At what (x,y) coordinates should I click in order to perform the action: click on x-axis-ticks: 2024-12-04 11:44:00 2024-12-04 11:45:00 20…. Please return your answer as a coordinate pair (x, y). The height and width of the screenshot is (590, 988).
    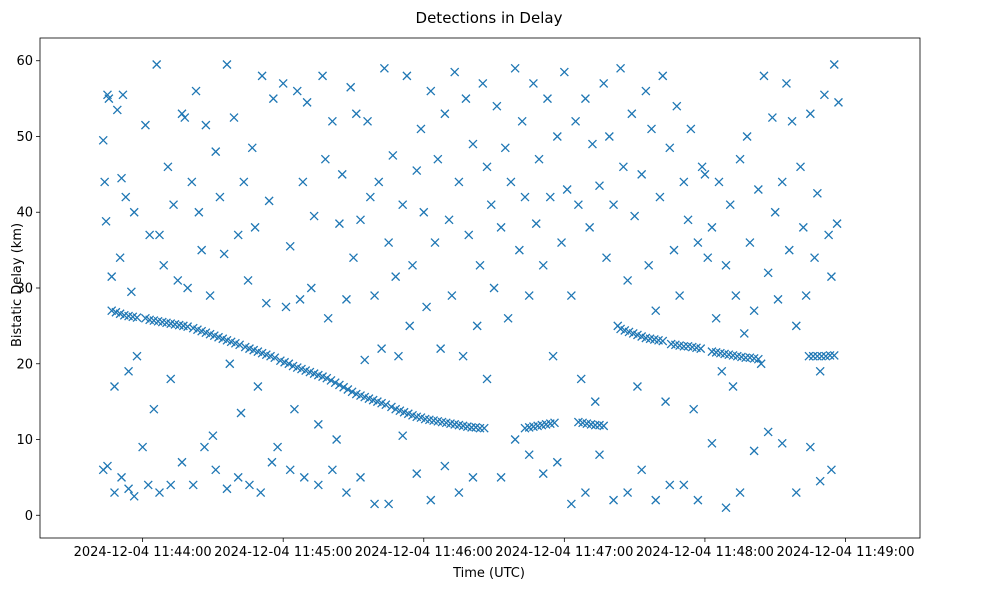
    Looking at the image, I should click on (494, 549).